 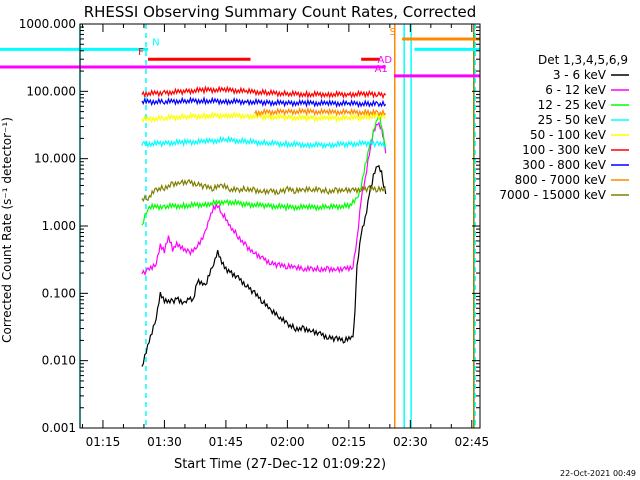 I want to click on footer-date: 22-Oct-2021 00:49, so click(x=598, y=473).